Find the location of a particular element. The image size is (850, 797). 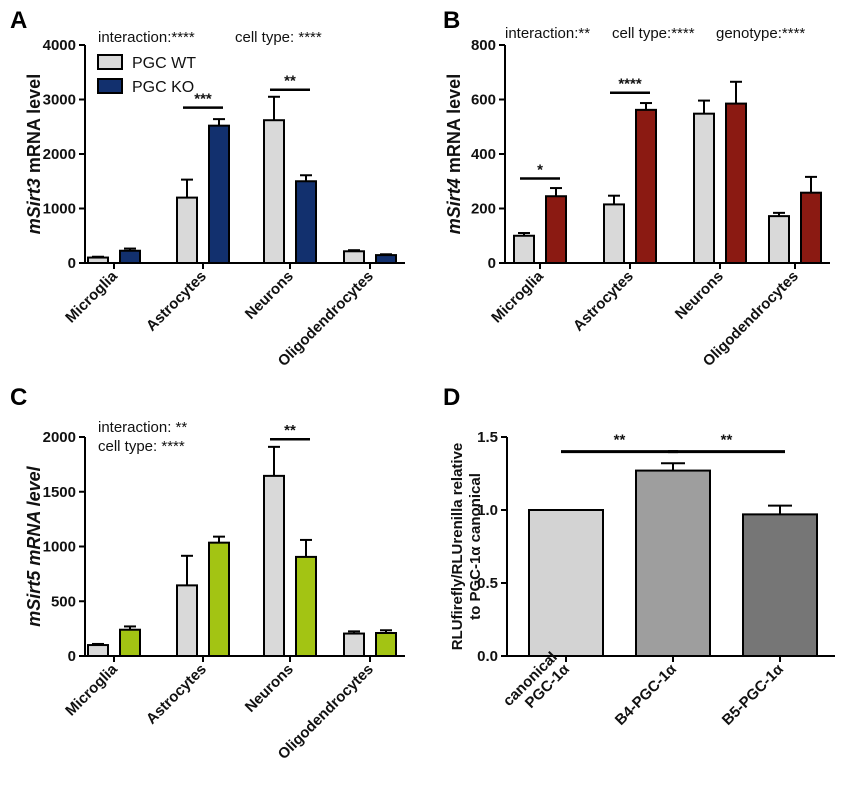

y-axis-label-line: RLUfirefly/RLUrenilla relative is located at coordinates (457, 547).